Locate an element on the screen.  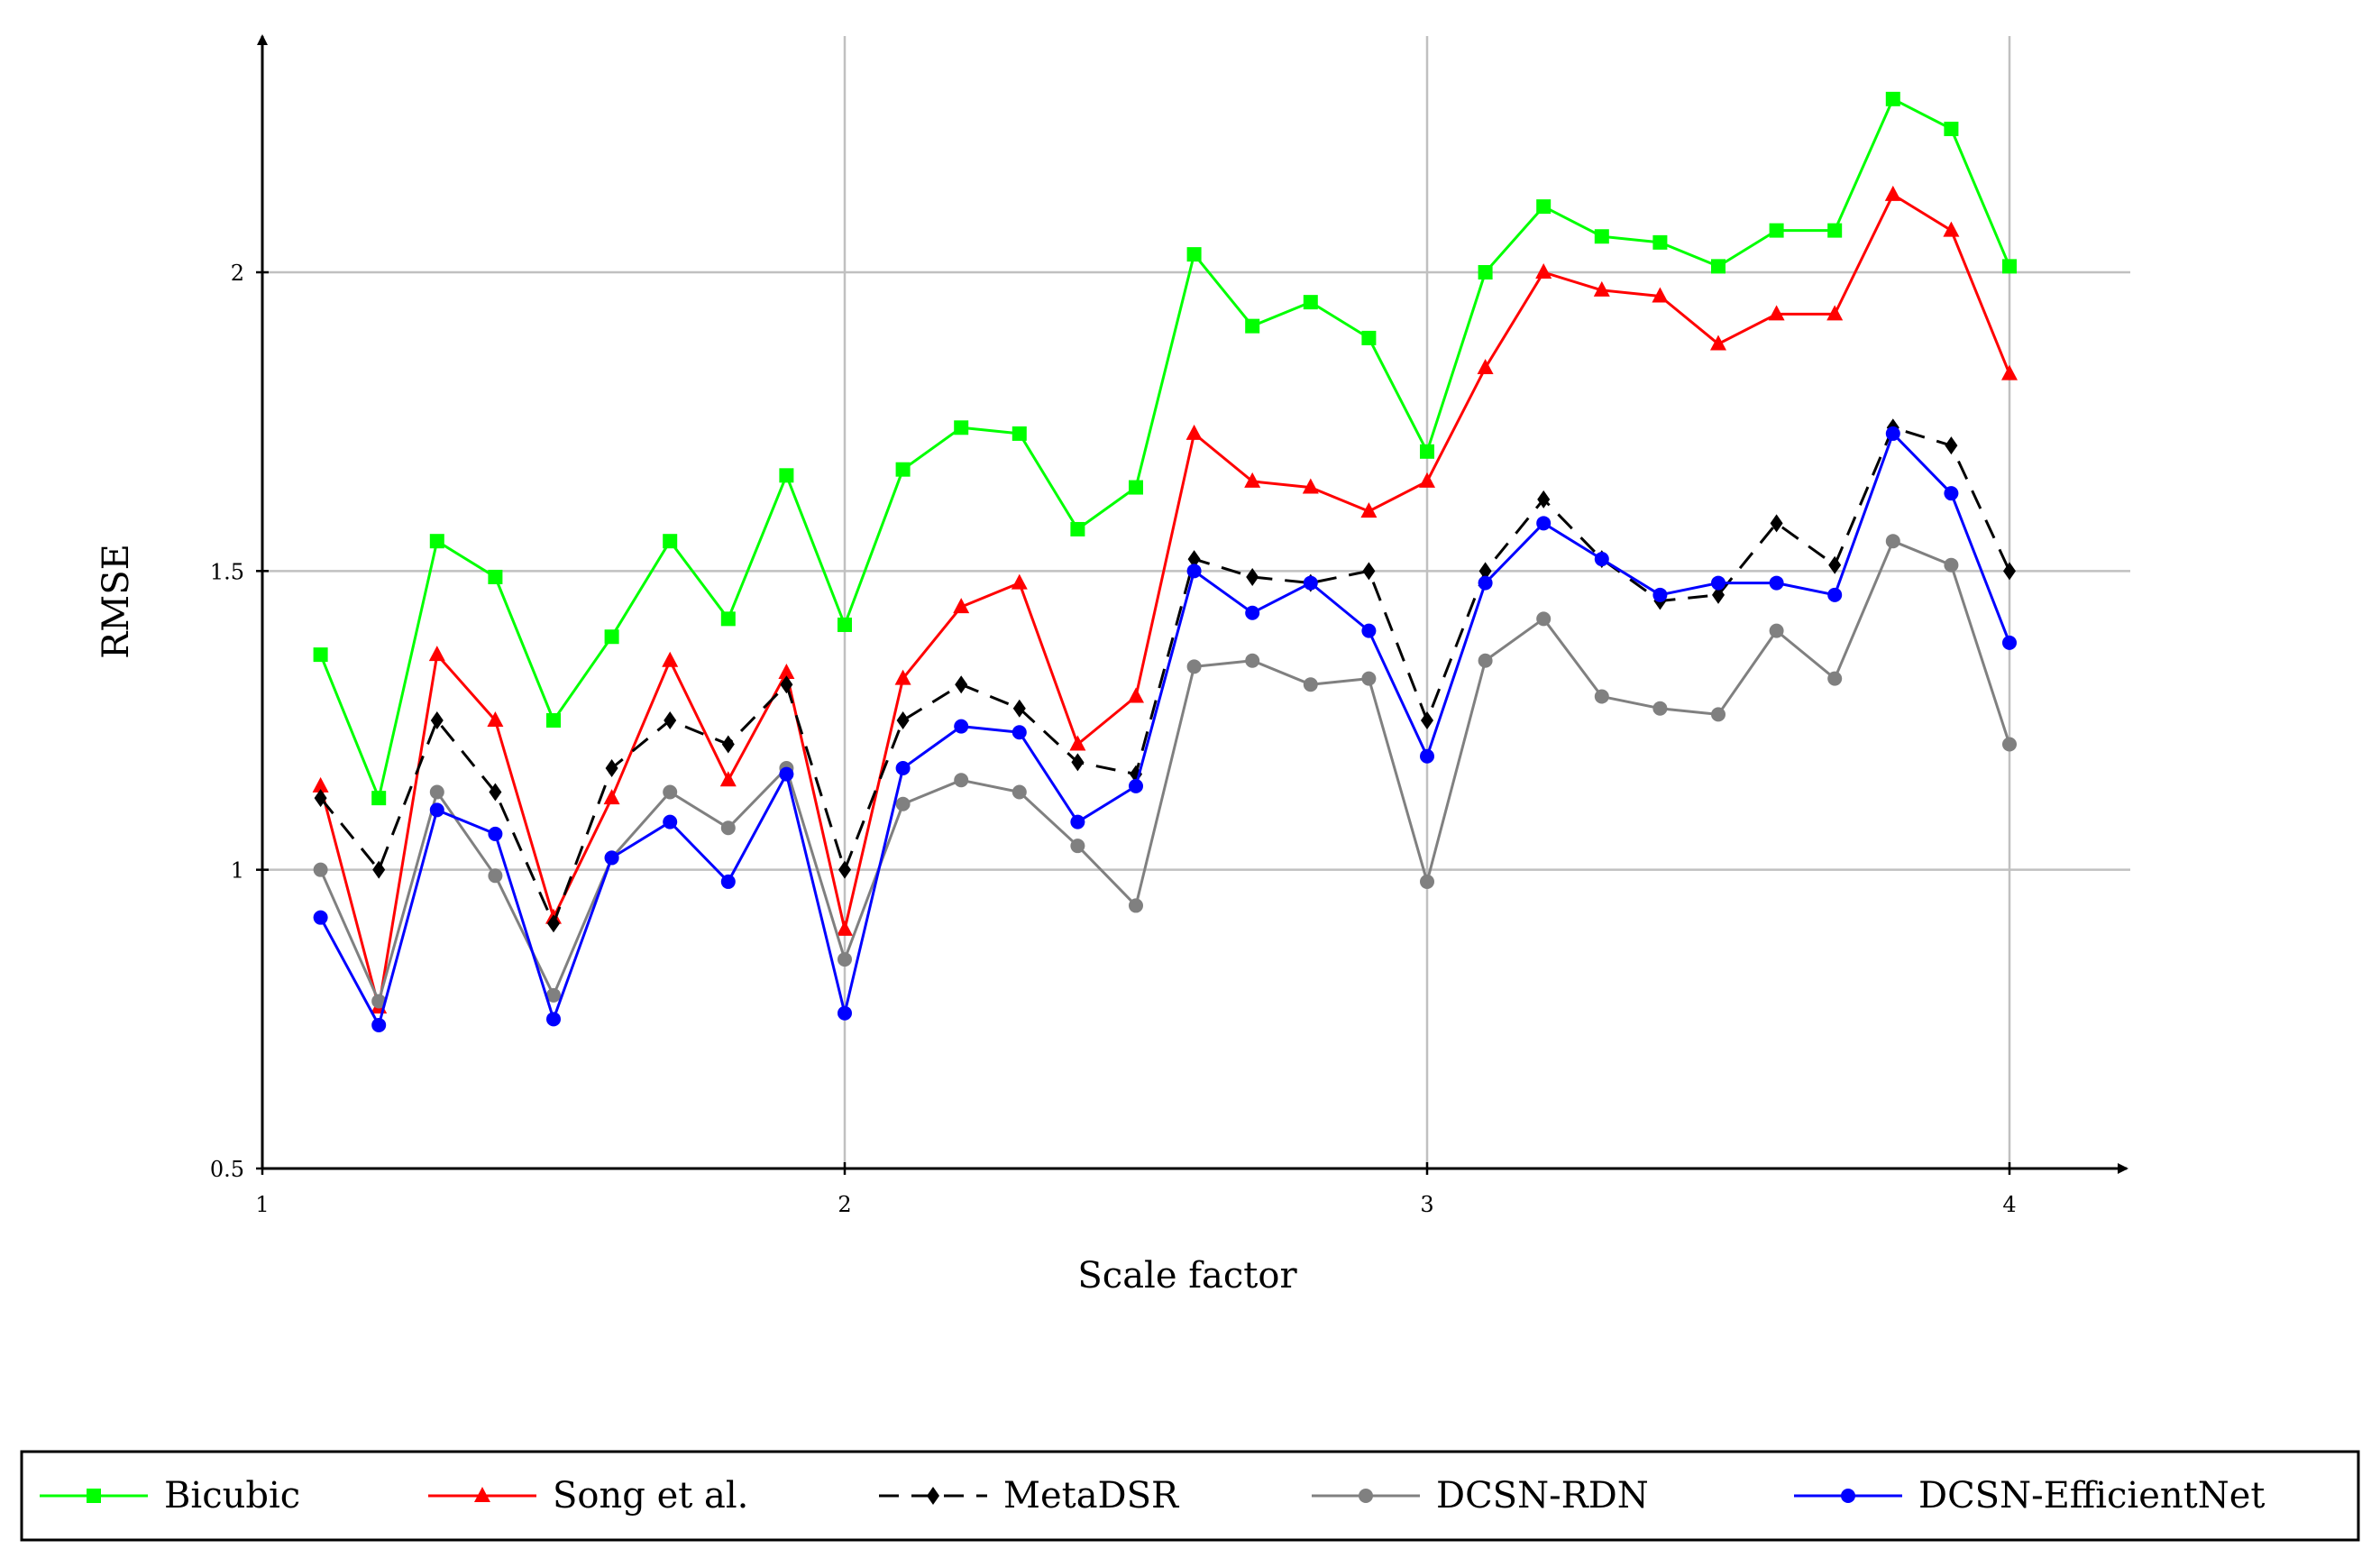
legend-label: DCSN-RDN is located at coordinates (1542, 1496).